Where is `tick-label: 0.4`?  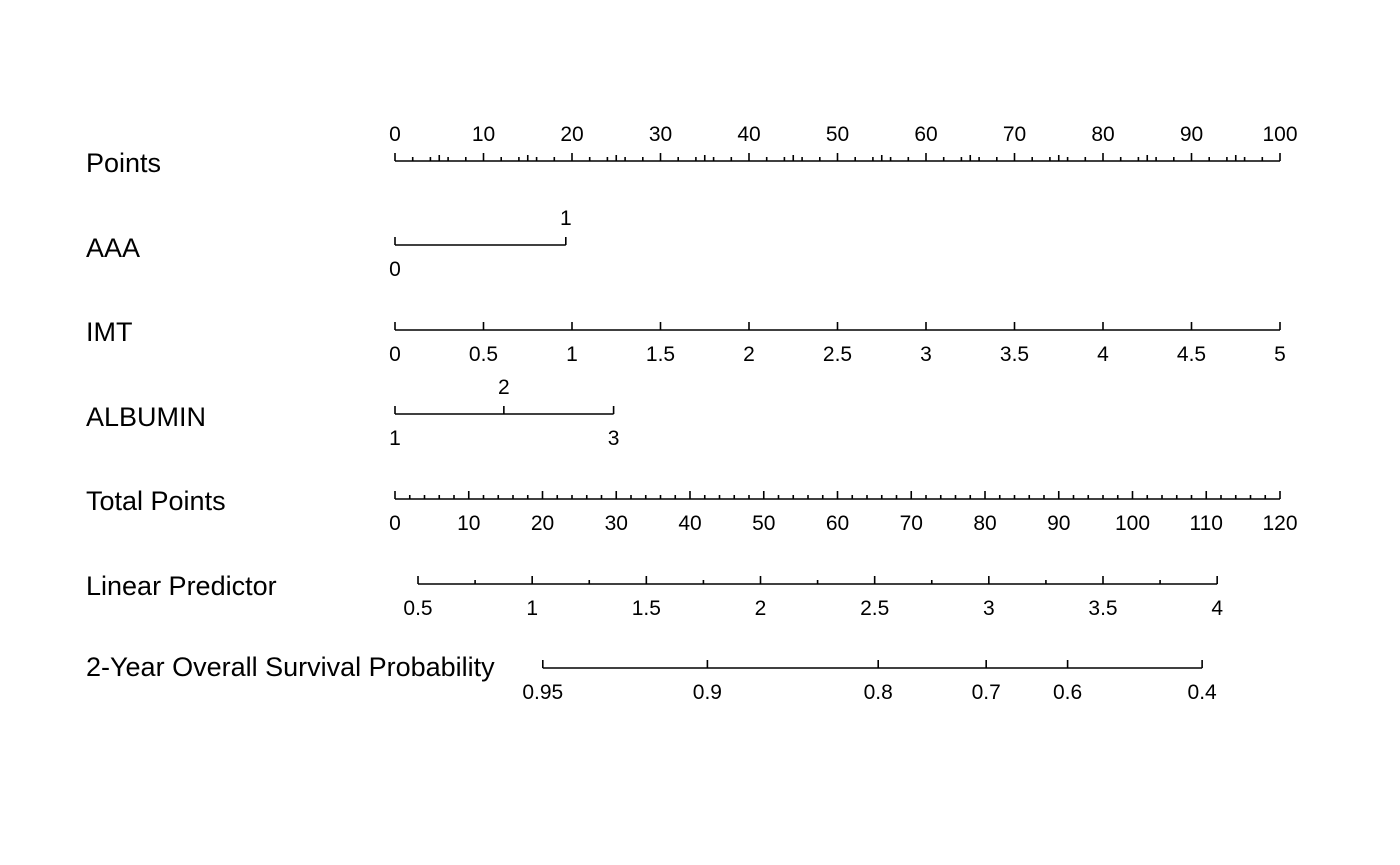
tick-label: 0.4 is located at coordinates (1203, 692).